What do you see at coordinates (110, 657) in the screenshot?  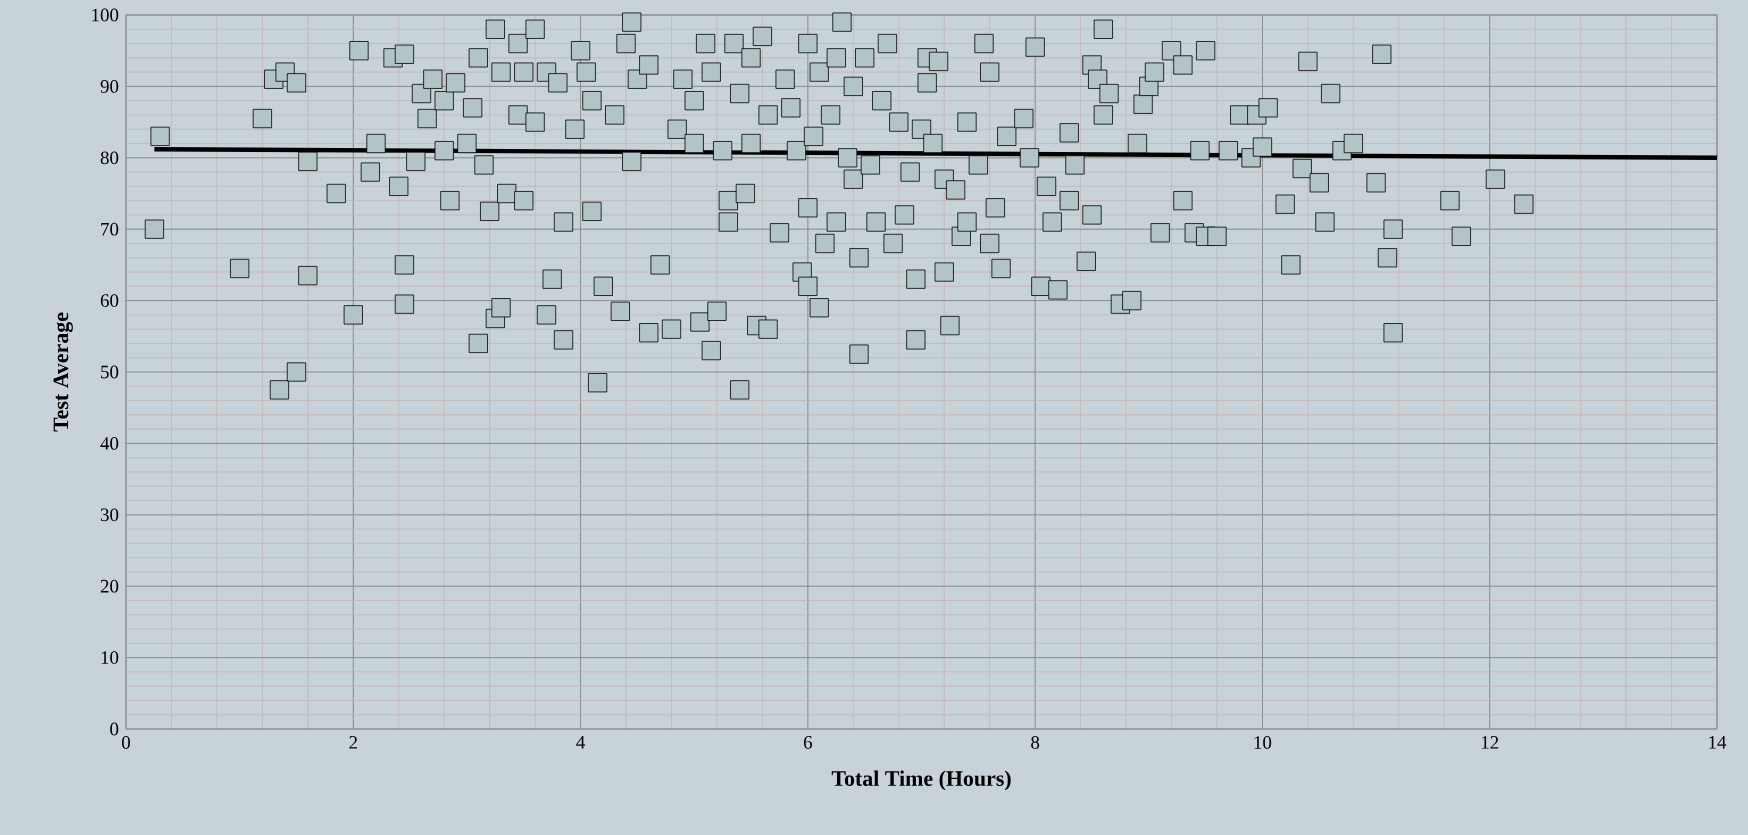 I see `y-tick-label: 10` at bounding box center [110, 657].